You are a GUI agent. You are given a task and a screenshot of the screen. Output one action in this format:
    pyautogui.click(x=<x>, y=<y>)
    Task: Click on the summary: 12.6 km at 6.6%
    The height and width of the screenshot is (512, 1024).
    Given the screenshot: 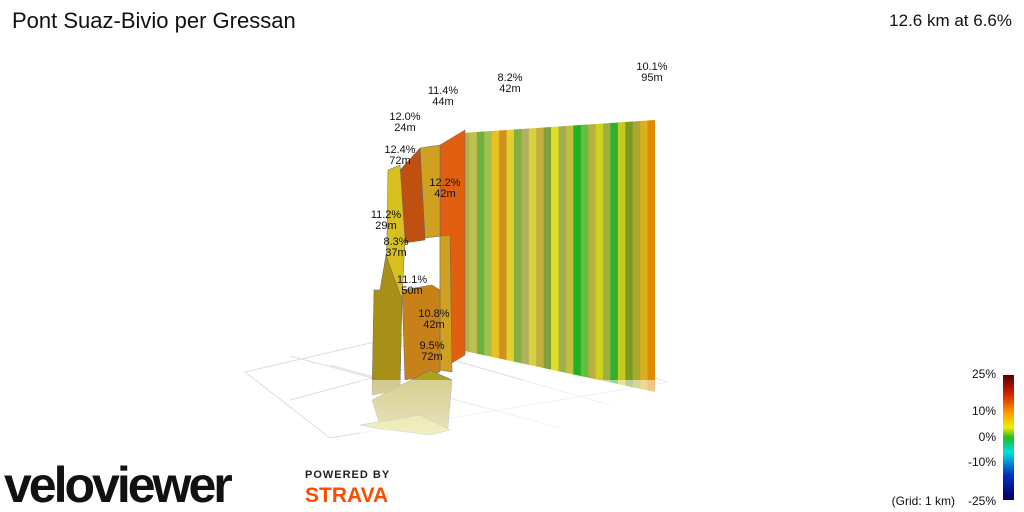 What is the action you would take?
    pyautogui.click(x=950, y=20)
    